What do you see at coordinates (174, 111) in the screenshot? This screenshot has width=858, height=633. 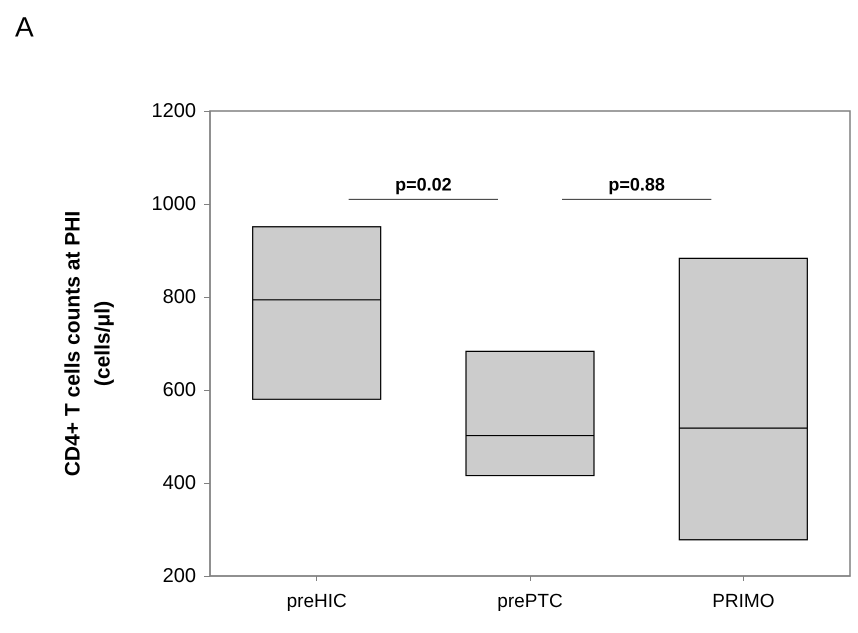 I see `y-tick-label: 1200` at bounding box center [174, 111].